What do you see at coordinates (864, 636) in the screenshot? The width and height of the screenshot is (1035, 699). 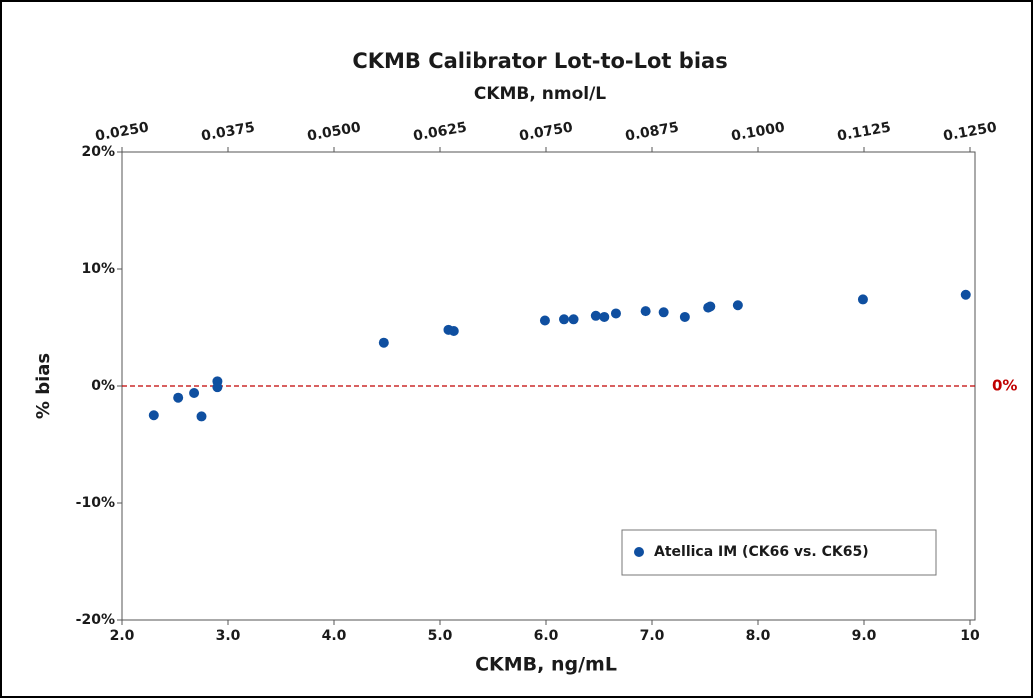 I see `x-tick-label: 9.0` at bounding box center [864, 636].